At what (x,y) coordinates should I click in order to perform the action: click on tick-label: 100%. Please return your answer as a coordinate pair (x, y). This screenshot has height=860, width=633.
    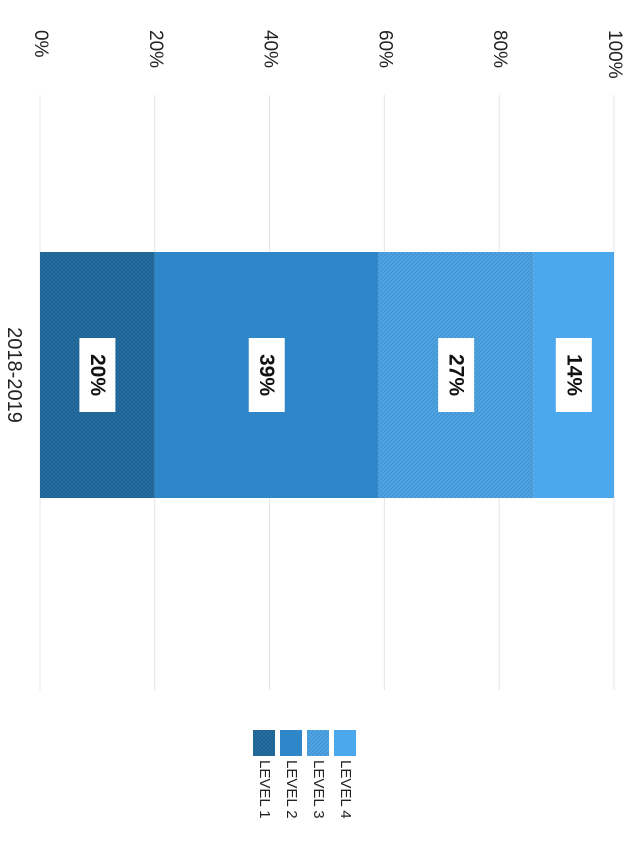
    Looking at the image, I should click on (614, 54).